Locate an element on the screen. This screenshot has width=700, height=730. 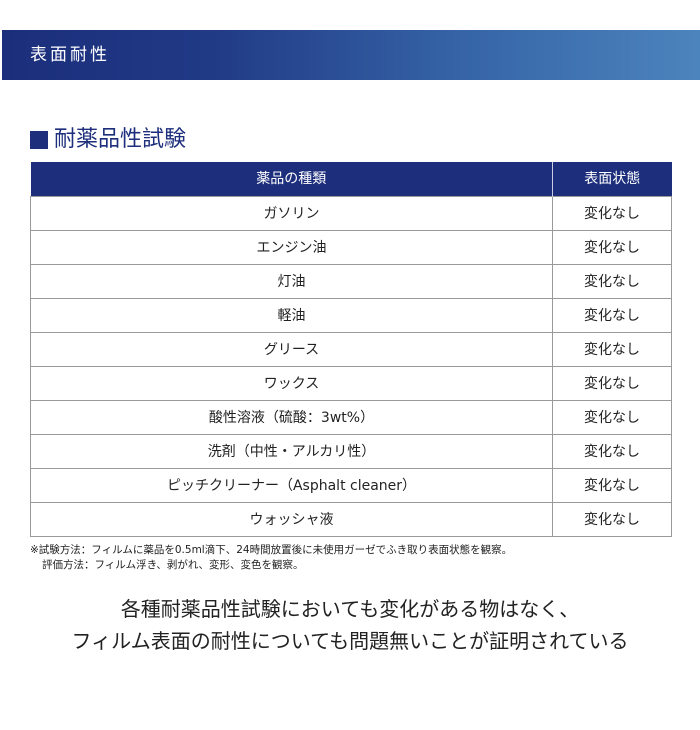
header-banner: 表面耐性 is located at coordinates (351, 55).